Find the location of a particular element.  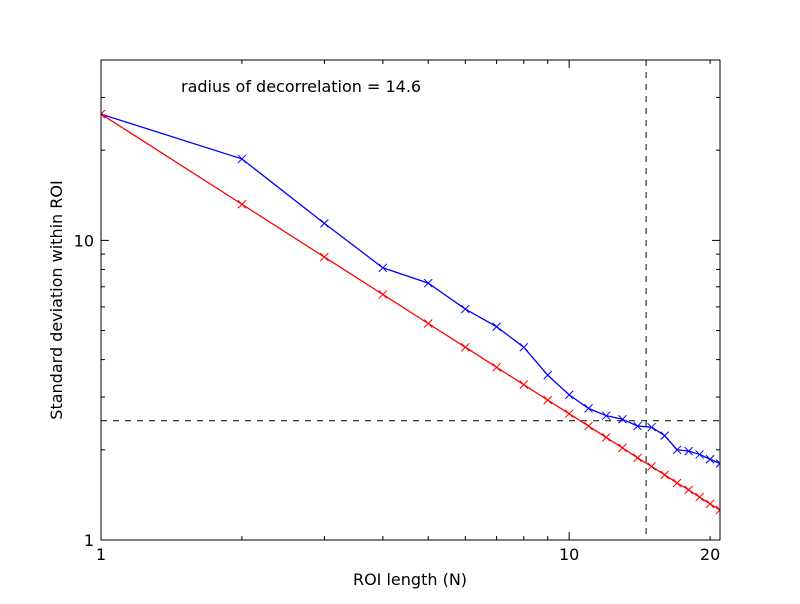

x-axis-label: ROI length (N) is located at coordinates (410, 579).